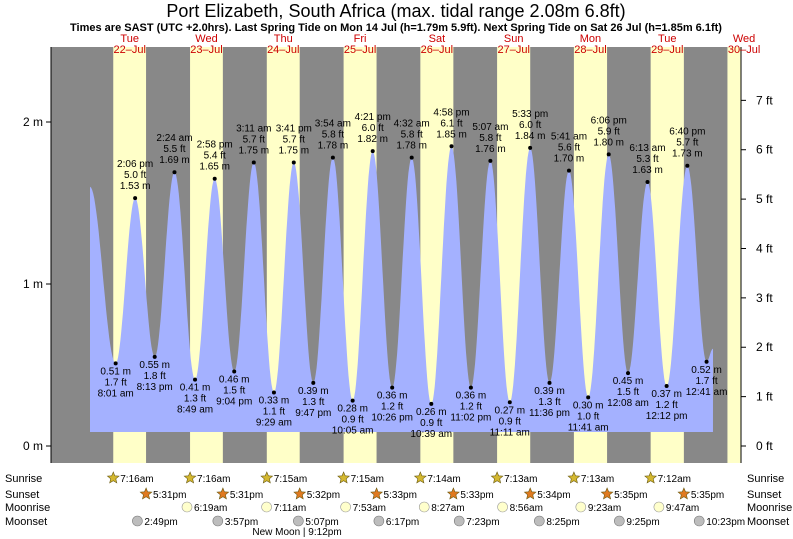  What do you see at coordinates (549, 391) in the screenshot?
I see `low-tide-label: 0.39 m` at bounding box center [549, 391].